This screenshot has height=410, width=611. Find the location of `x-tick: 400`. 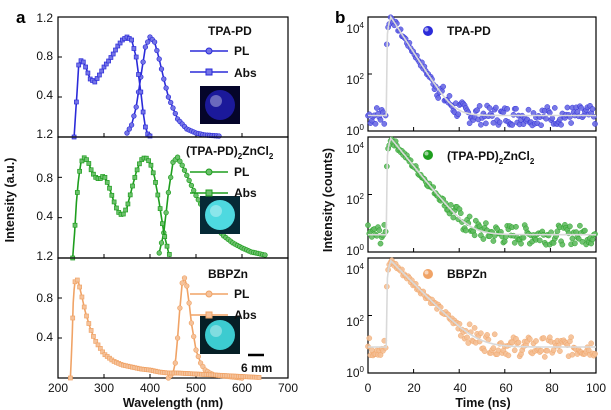

x-tick: 400 is located at coordinates (150, 388).